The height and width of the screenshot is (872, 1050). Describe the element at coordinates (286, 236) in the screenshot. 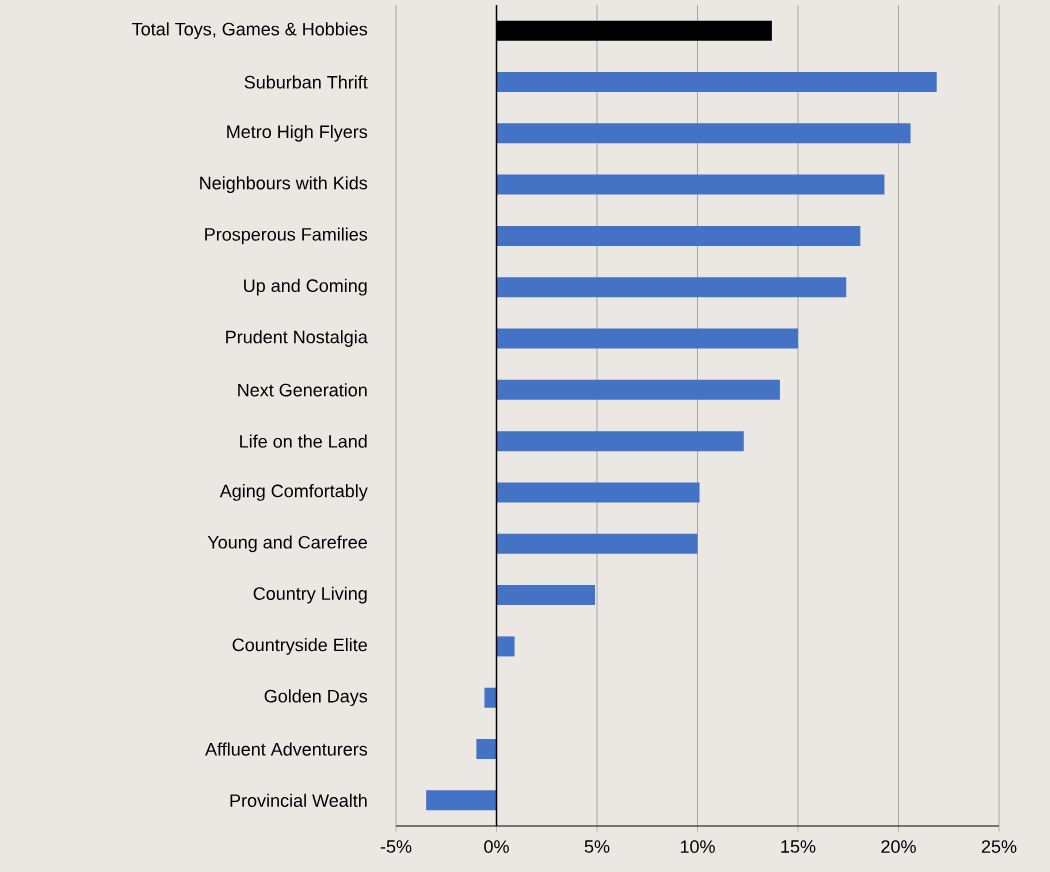

I see `y-tick-label: Prosperous Families` at that location.